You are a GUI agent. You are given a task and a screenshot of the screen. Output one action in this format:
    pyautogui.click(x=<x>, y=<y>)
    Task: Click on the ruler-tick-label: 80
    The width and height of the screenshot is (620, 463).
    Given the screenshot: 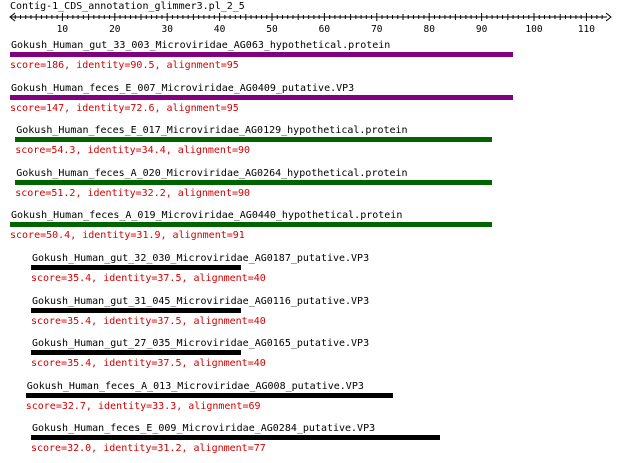 What is the action you would take?
    pyautogui.click(x=429, y=29)
    